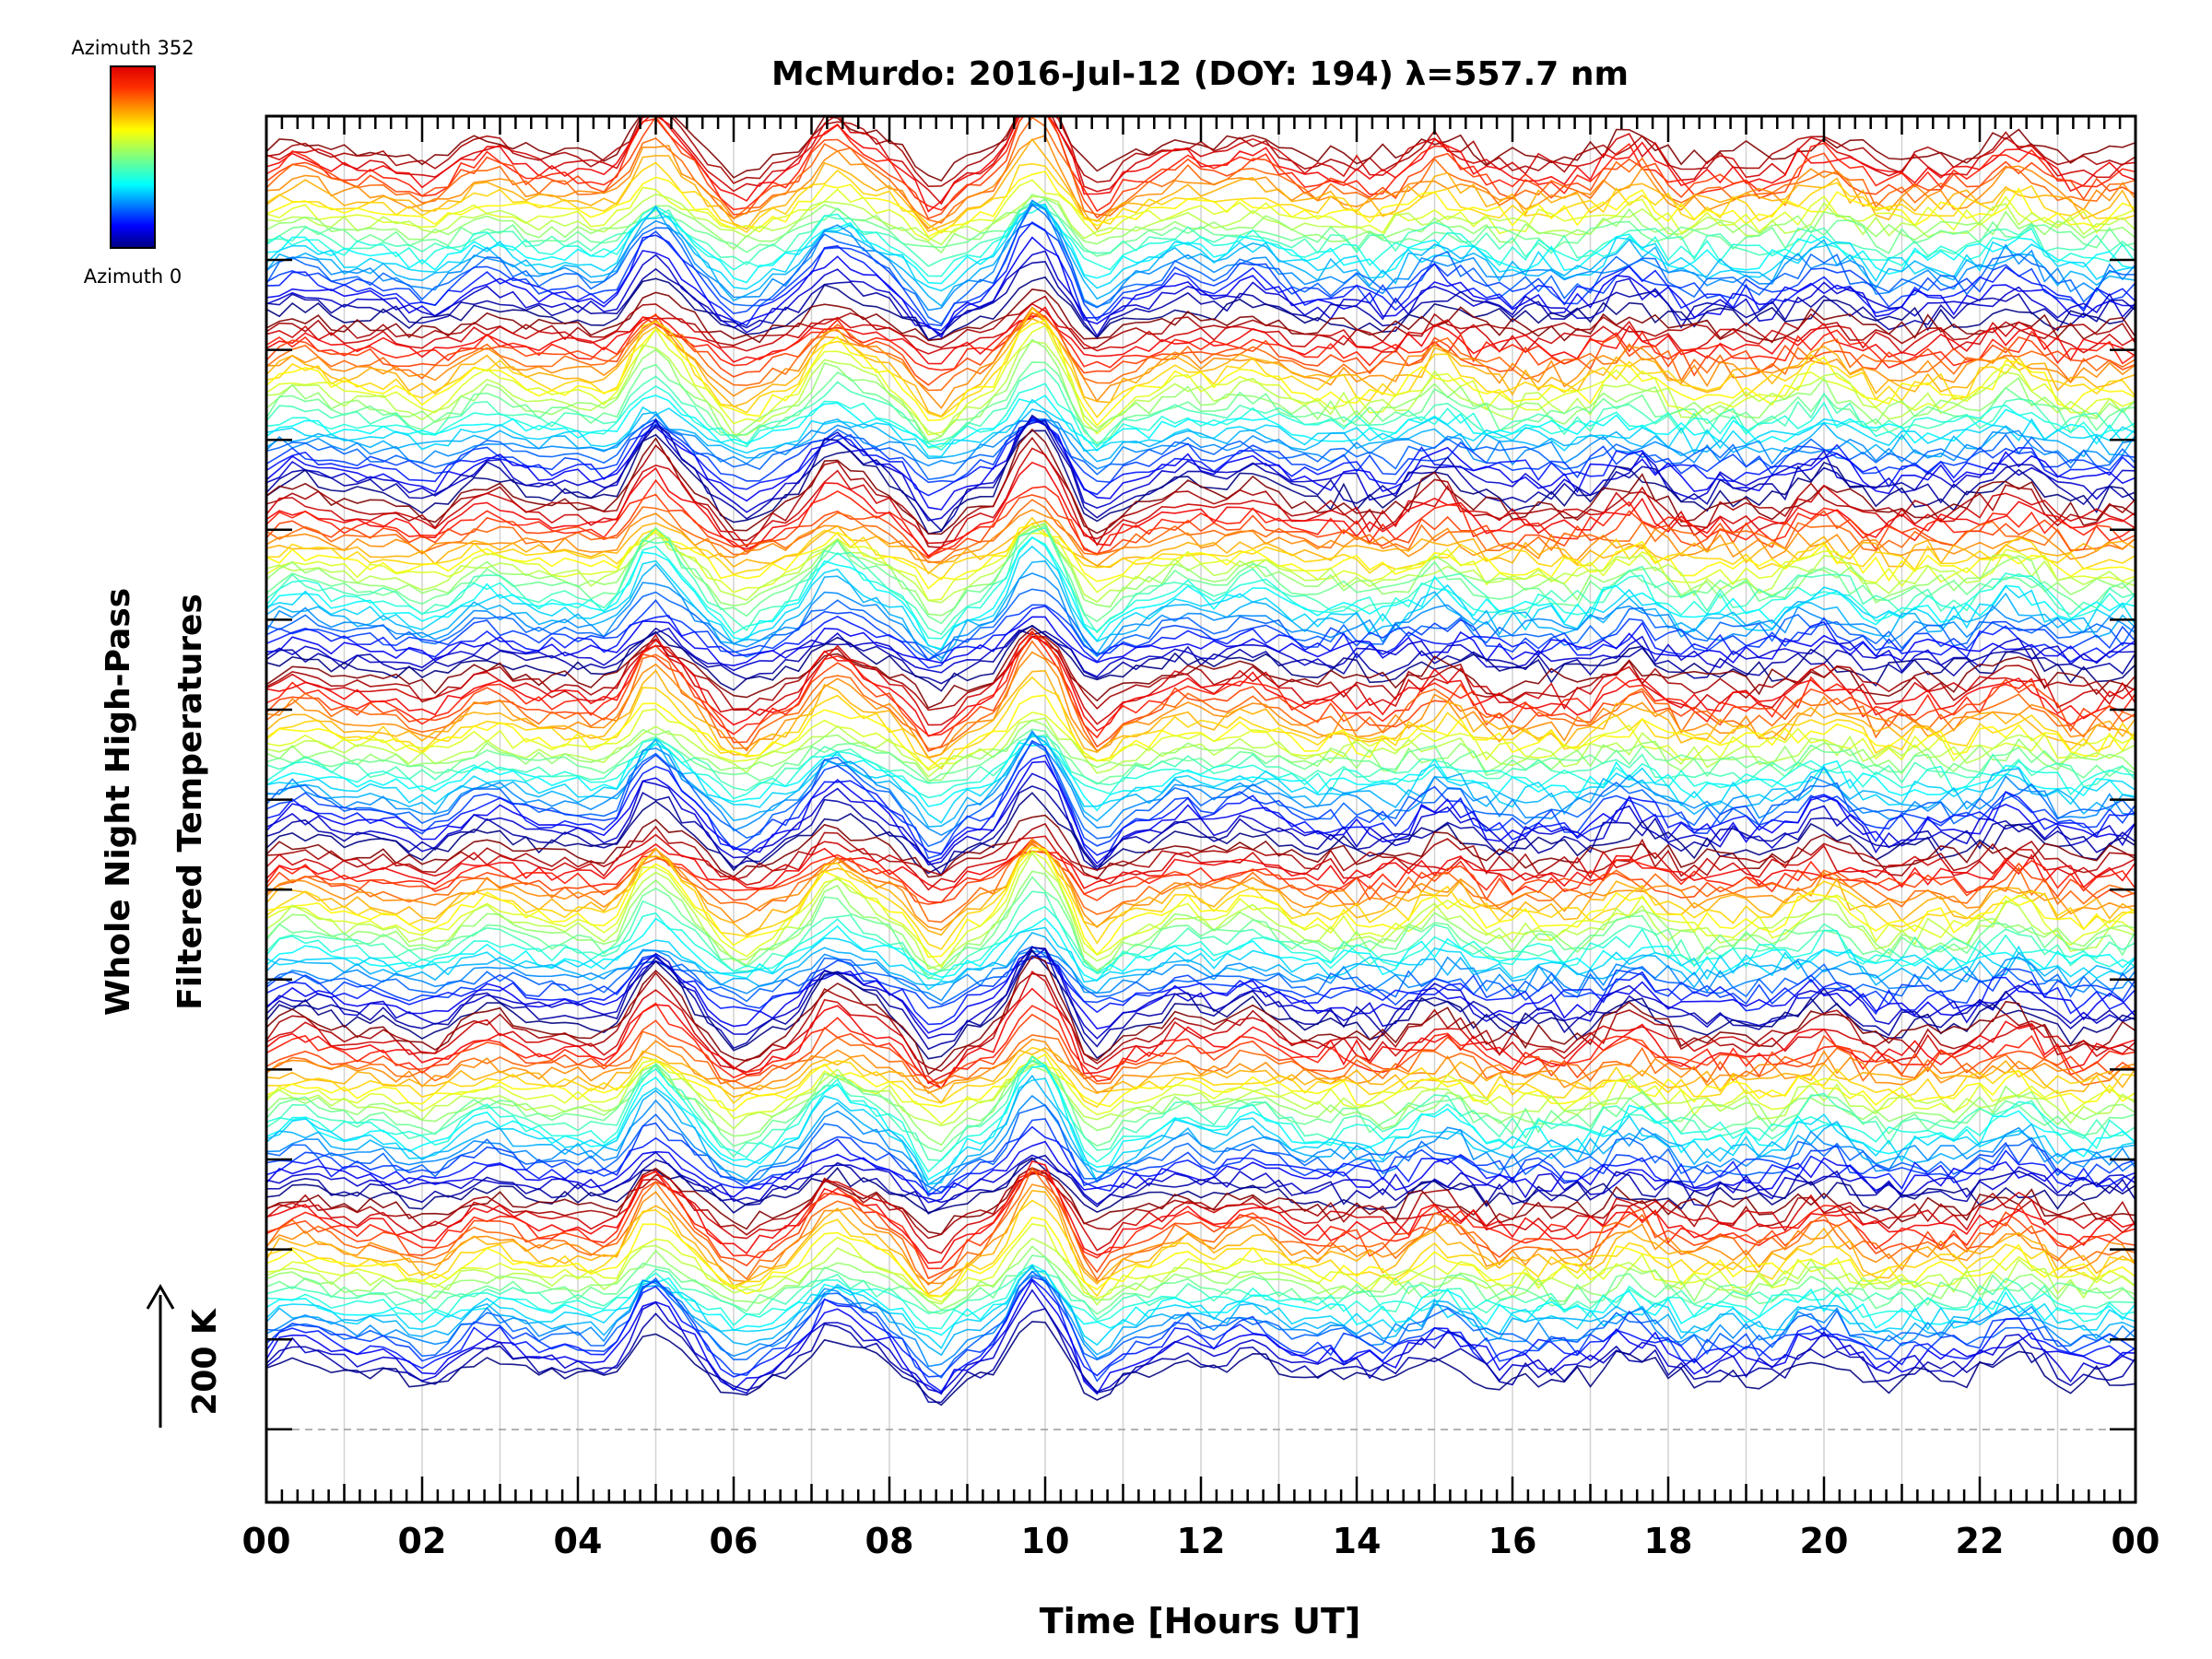  Describe the element at coordinates (1512, 1541) in the screenshot. I see `x-tick-label: 16` at that location.